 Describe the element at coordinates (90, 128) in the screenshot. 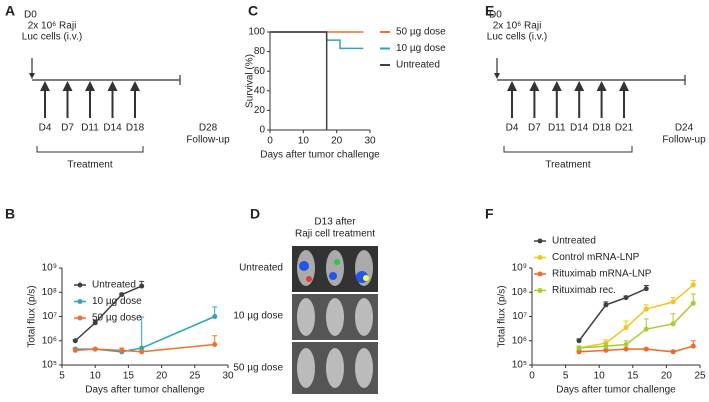

I see `day-label: D11` at that location.